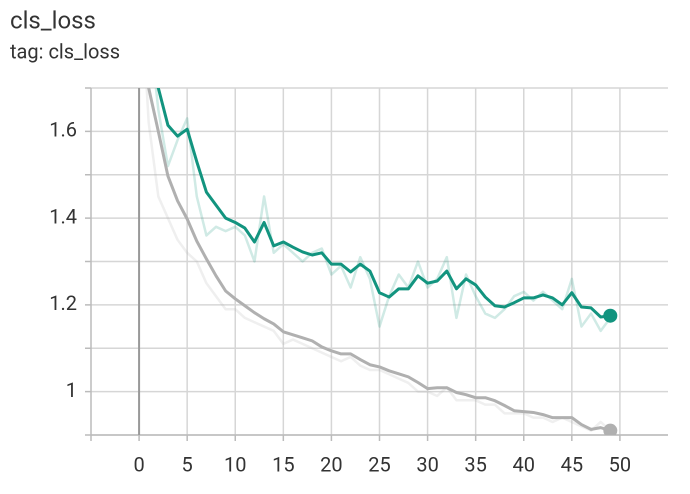 Image resolution: width=690 pixels, height=494 pixels. I want to click on x-tick-label: 0, so click(138, 464).